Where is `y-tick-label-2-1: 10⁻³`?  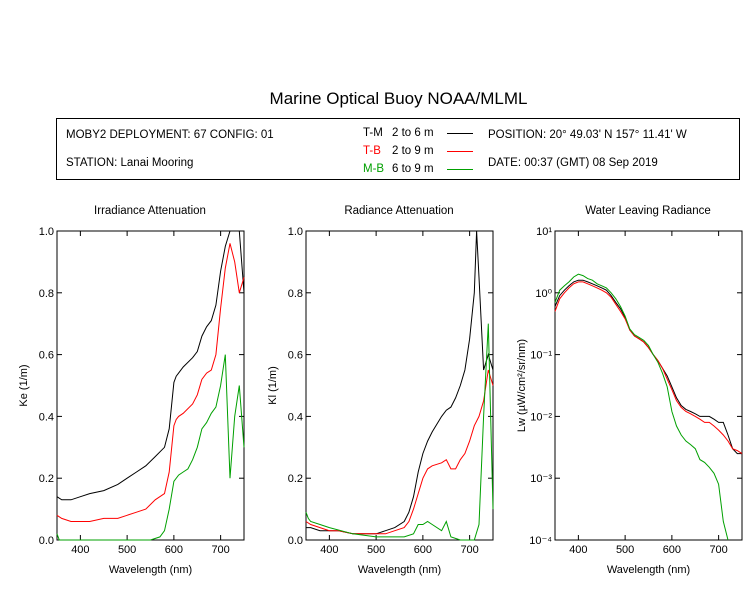 y-tick-label-2-1: 10⁻³ is located at coordinates (541, 479).